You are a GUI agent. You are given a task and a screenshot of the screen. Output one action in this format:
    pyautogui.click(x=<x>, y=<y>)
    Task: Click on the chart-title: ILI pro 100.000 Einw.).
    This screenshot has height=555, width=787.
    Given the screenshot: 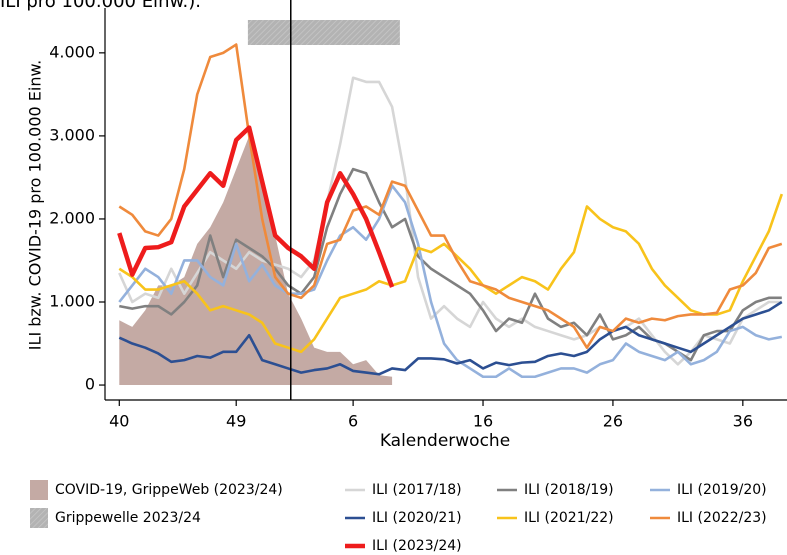 What is the action you would take?
    pyautogui.click(x=100, y=6)
    